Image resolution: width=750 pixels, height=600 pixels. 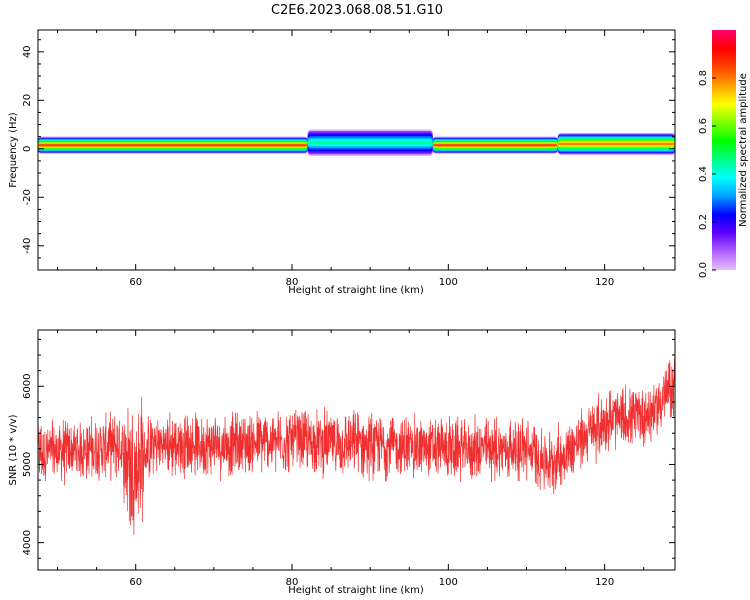 What do you see at coordinates (724, 150) in the screenshot?
I see `colorbar-gradient` at bounding box center [724, 150].